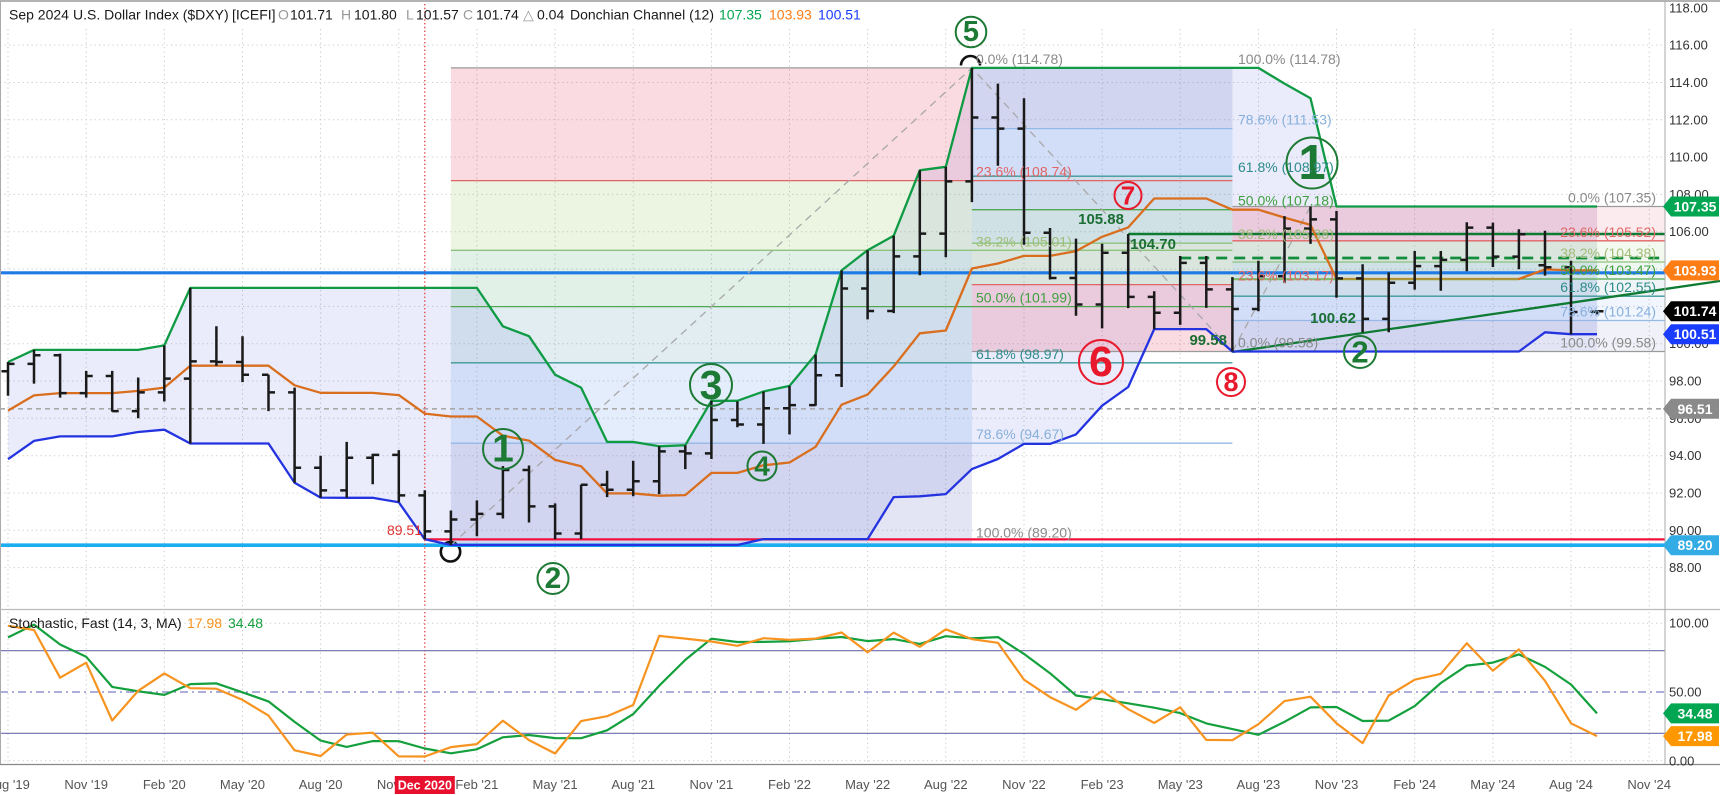 Image resolution: width=1720 pixels, height=795 pixels. What do you see at coordinates (1259, 784) in the screenshot?
I see `svg-text: Aug '23` at bounding box center [1259, 784].